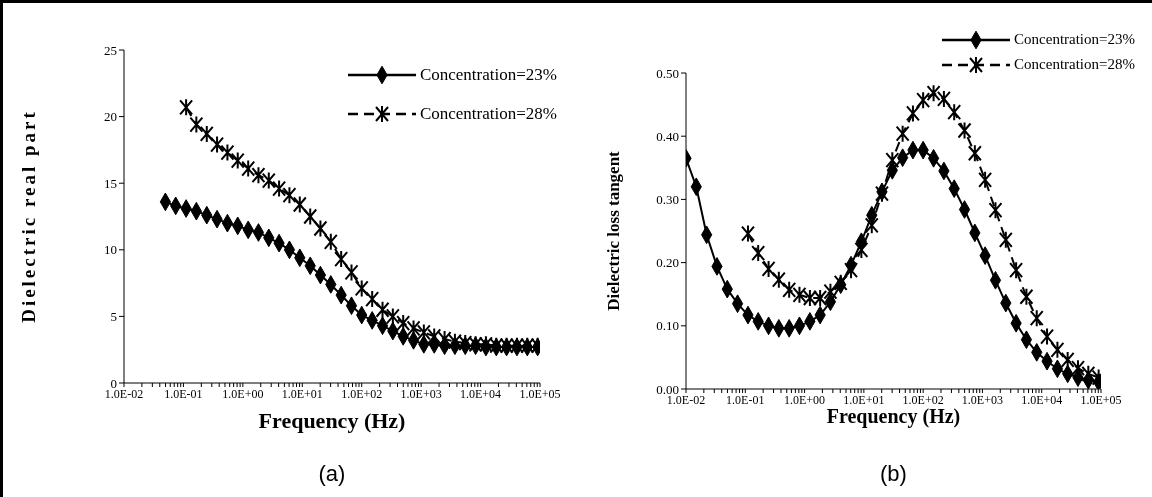 Image resolution: width=1152 pixels, height=497 pixels. I want to click on y-tick-label: 0.10, so click(667, 326).